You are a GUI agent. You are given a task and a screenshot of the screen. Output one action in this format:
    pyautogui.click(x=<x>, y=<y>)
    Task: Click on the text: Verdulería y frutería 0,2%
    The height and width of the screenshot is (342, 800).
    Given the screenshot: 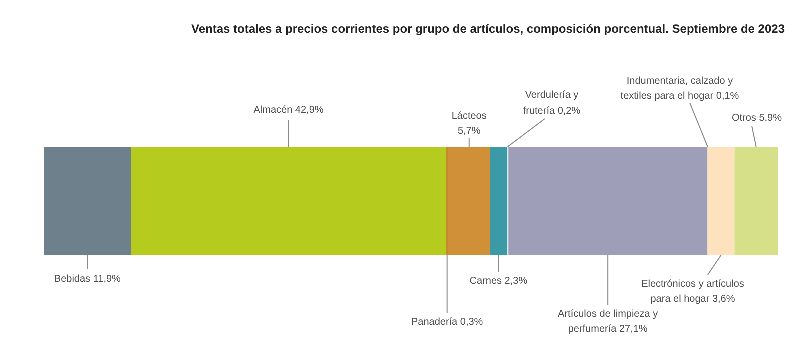 What is the action you would take?
    pyautogui.click(x=552, y=103)
    